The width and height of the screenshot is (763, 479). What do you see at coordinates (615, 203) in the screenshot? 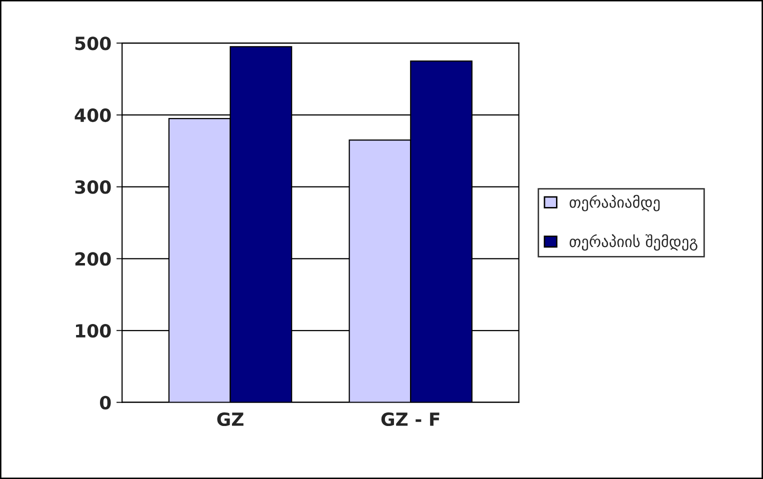
I see `legend-label: თერაპიამდე` at bounding box center [615, 203].